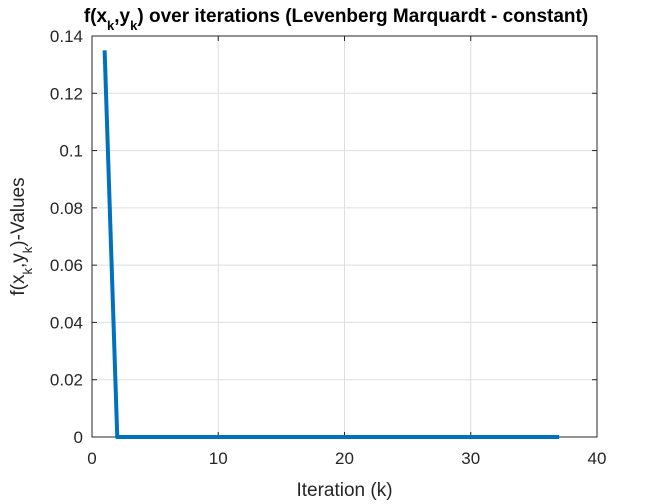 The image size is (652, 504). Describe the element at coordinates (71, 151) in the screenshot. I see `y-tick-label: 0.1` at that location.